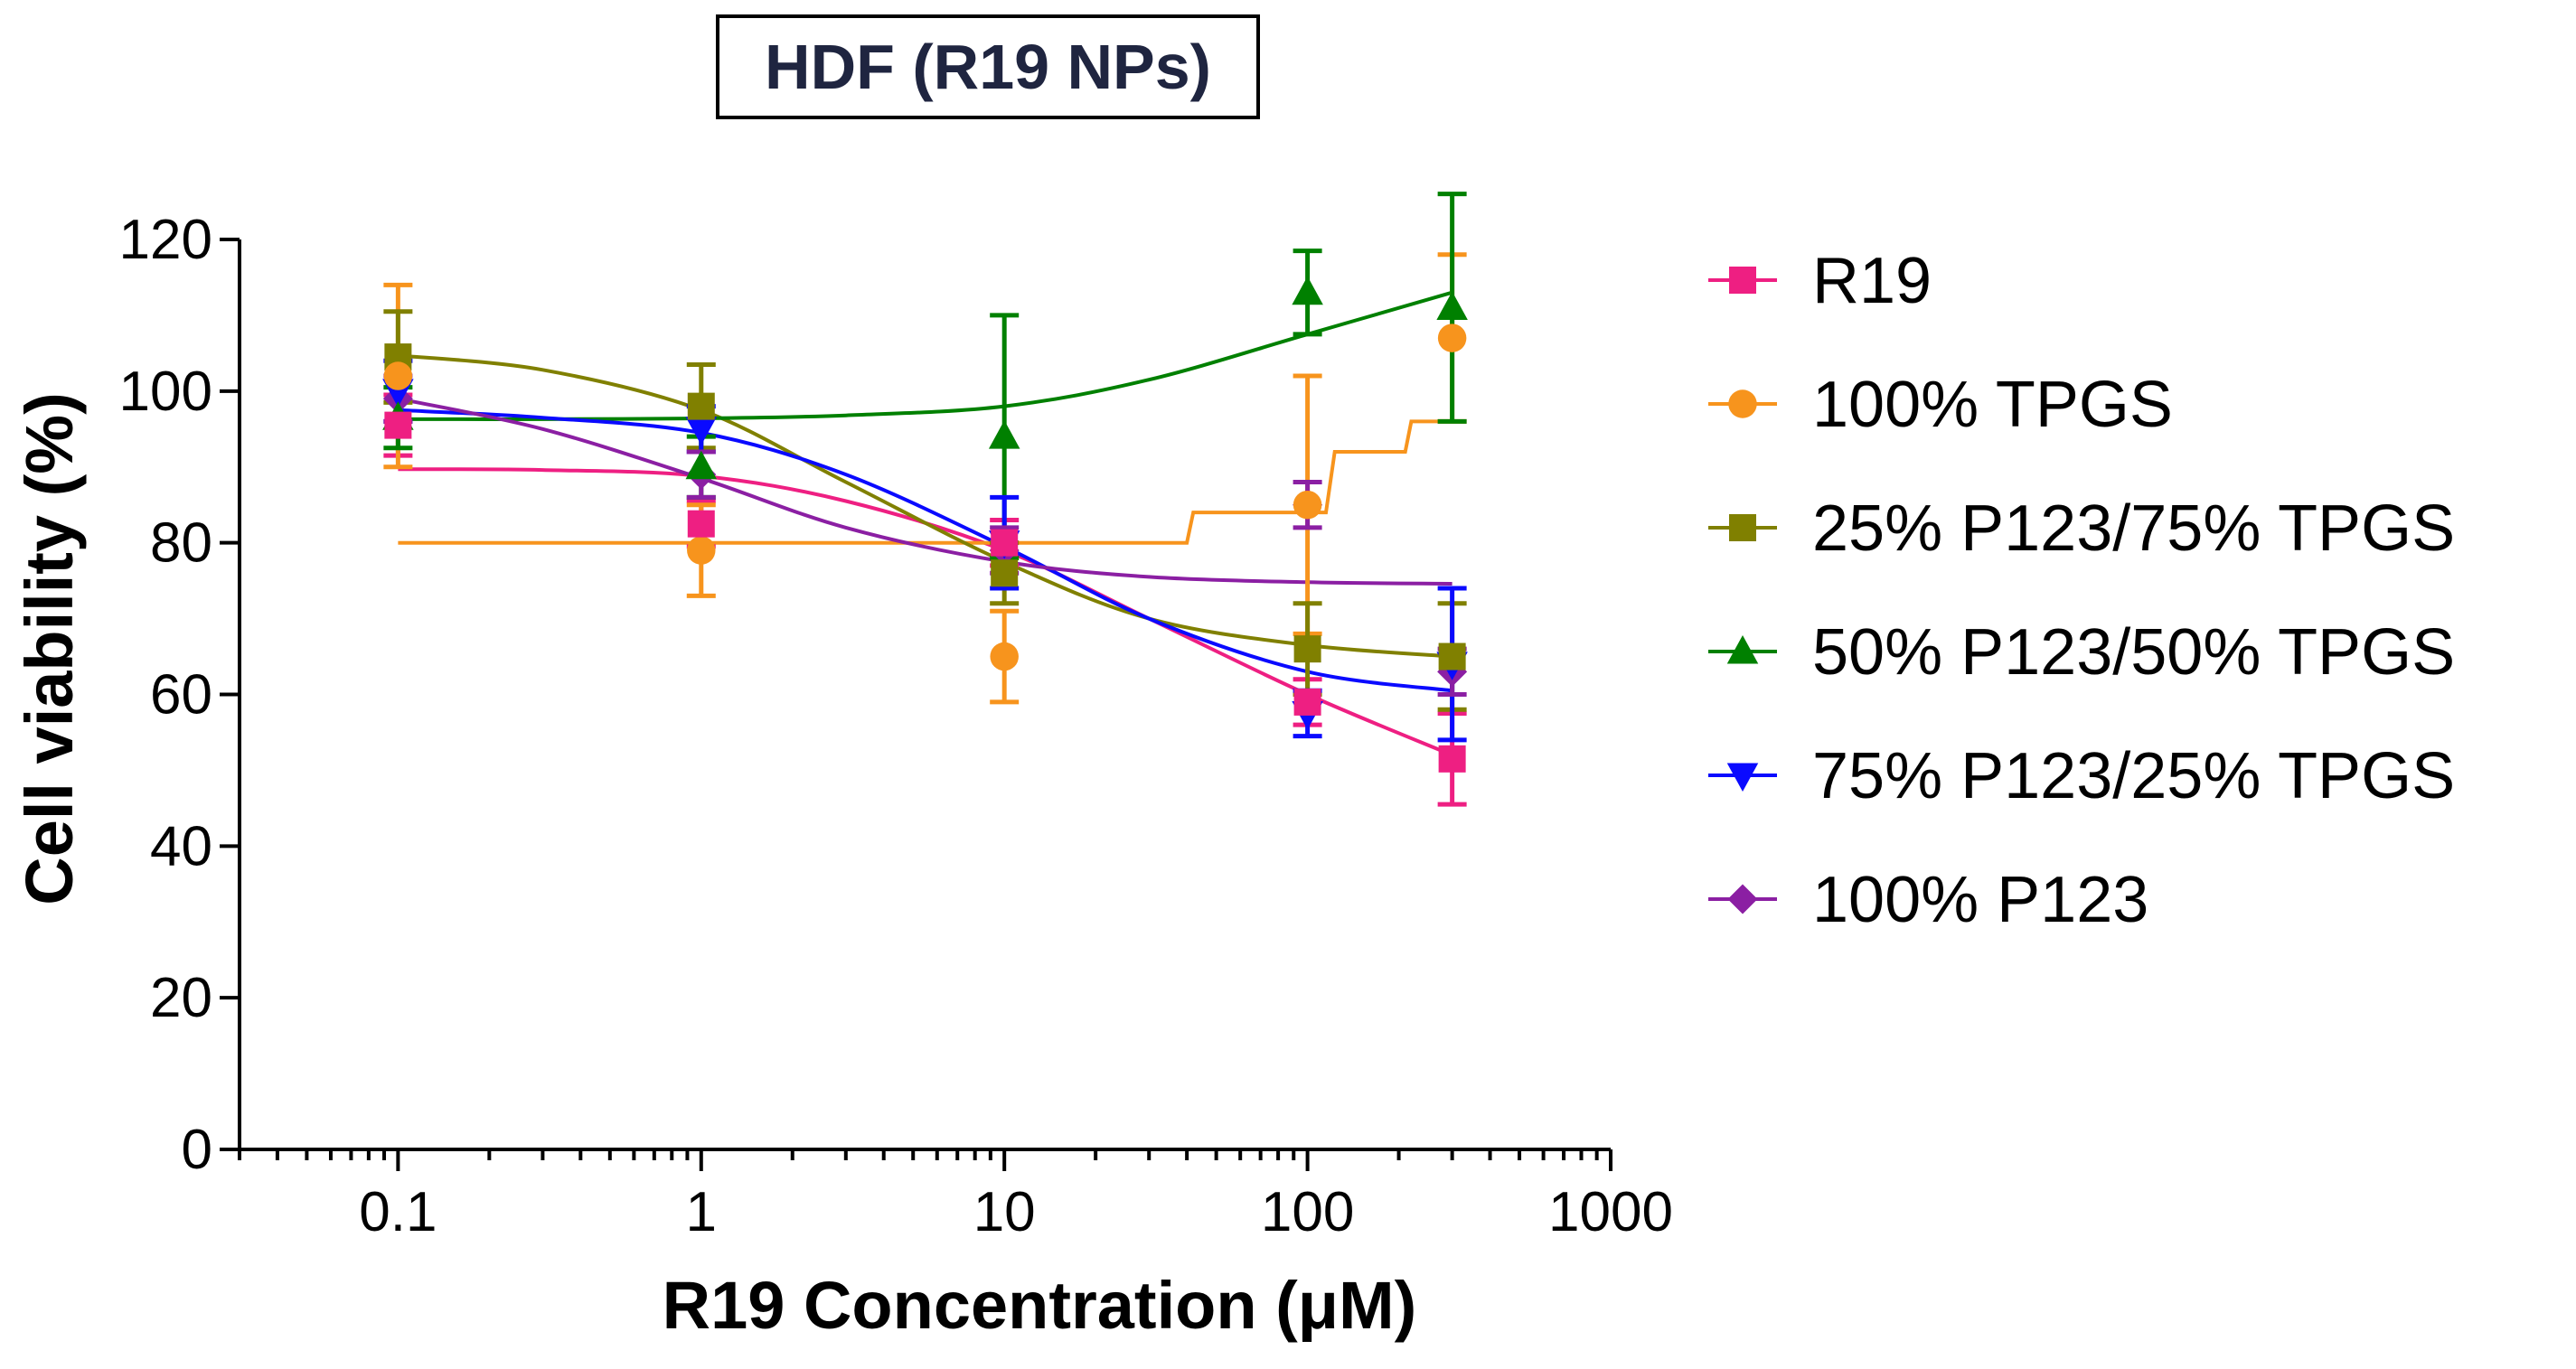 The image size is (2576, 1369). Describe the element at coordinates (1005, 1212) in the screenshot. I see `x-tick-label: 10` at that location.